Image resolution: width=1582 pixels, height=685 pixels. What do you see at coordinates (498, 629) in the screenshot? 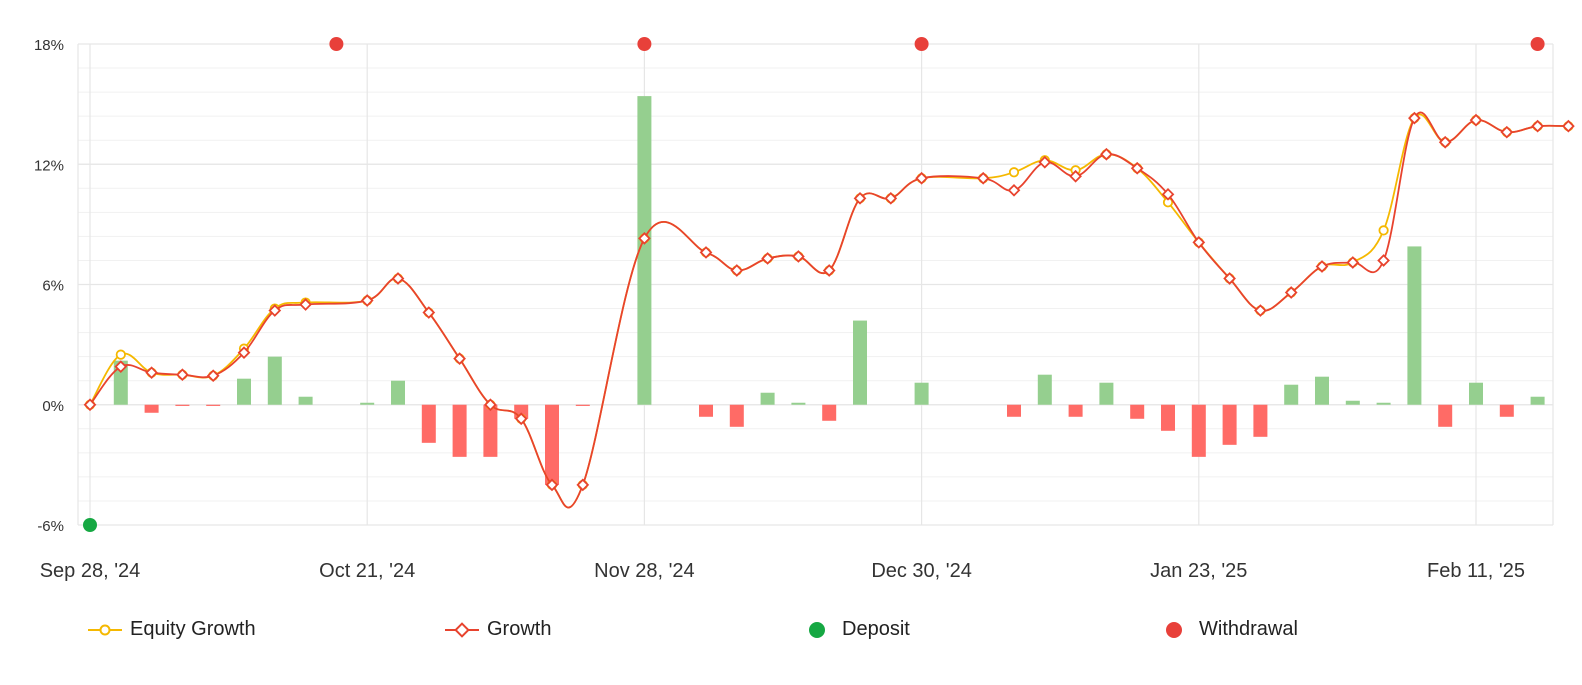
I see `legend-item-growth: Growth` at bounding box center [498, 629].